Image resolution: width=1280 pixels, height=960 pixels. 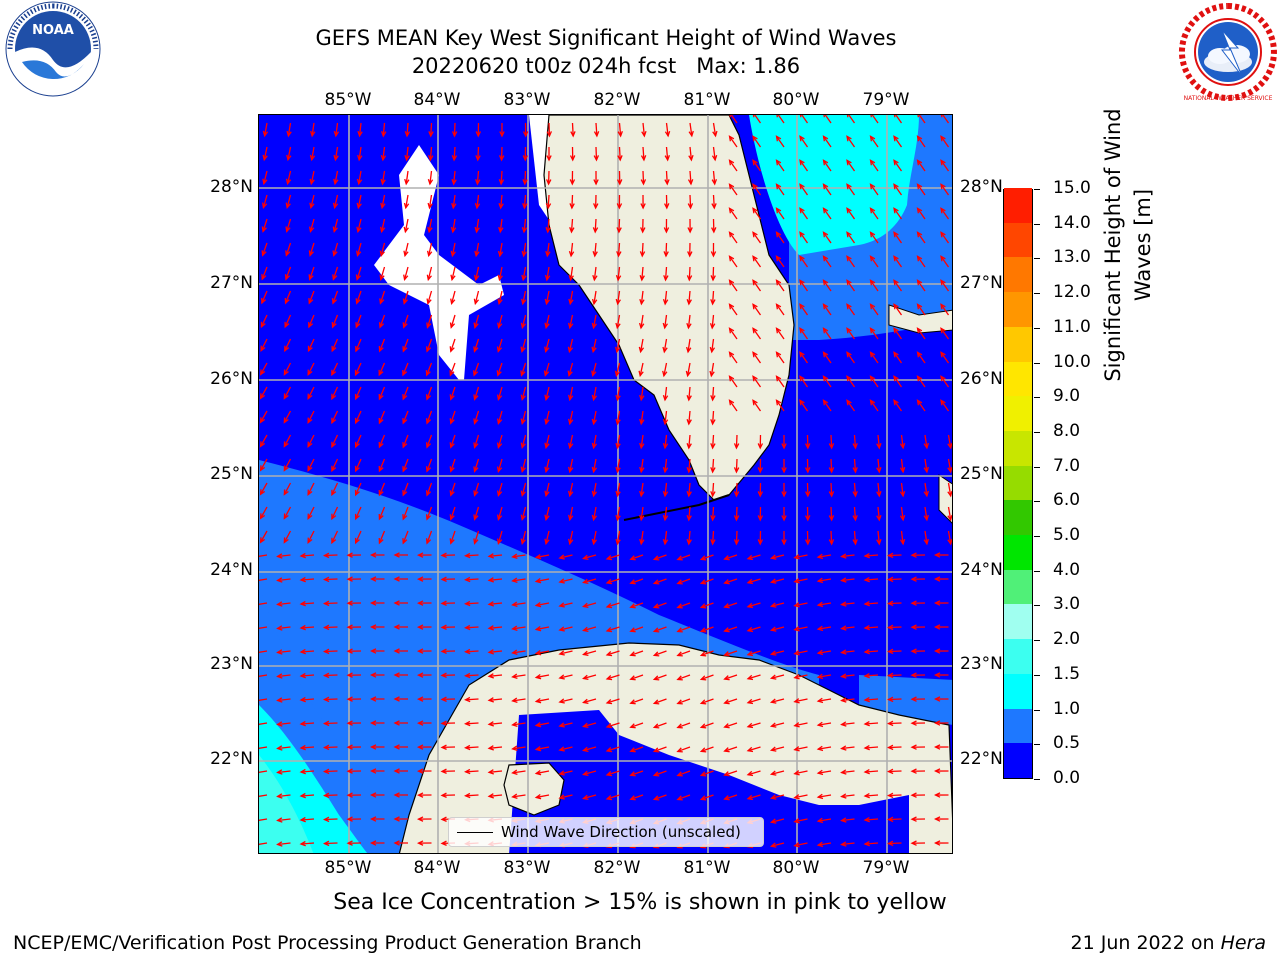 I want to click on colorbar-tick-label: 12.0, so click(x=1072, y=292).